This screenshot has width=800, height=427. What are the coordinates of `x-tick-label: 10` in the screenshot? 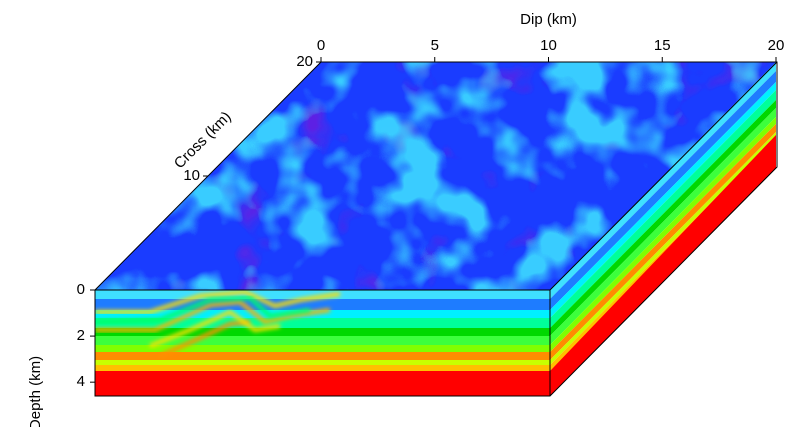 It's located at (548, 45).